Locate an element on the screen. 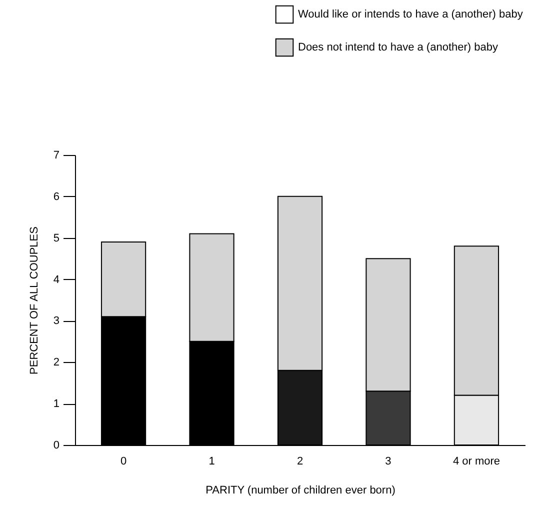  y-tick-label: 5 is located at coordinates (56, 238).